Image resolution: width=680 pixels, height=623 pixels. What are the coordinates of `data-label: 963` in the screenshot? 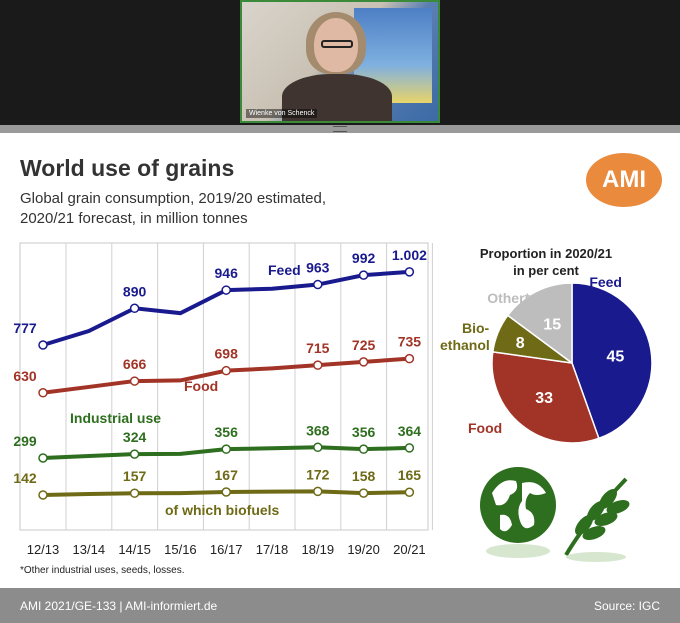 It's located at (318, 268).